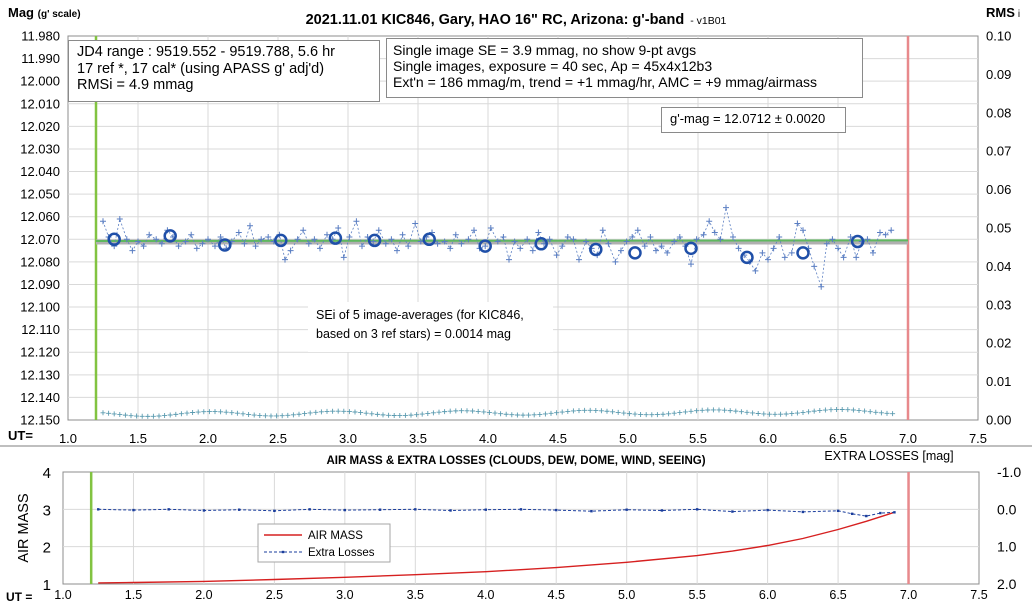 The width and height of the screenshot is (1032, 610). What do you see at coordinates (998, 36) in the screenshot?
I see `y2-tick-label: 0.10` at bounding box center [998, 36].